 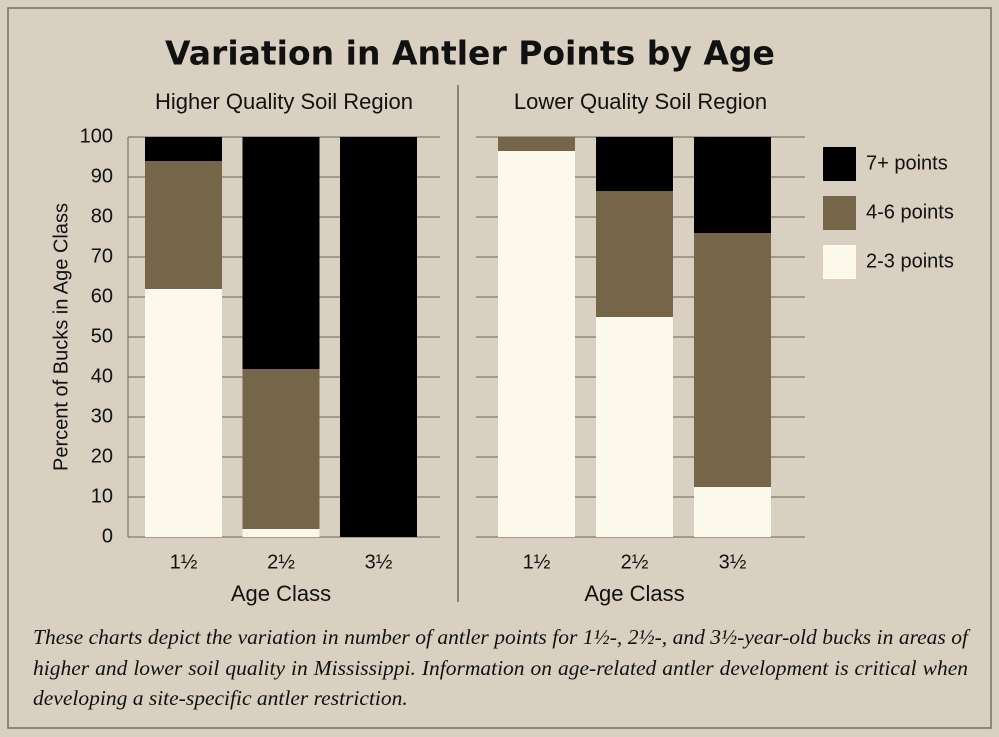 What do you see at coordinates (102, 256) in the screenshot?
I see `y-tick-label: 70` at bounding box center [102, 256].